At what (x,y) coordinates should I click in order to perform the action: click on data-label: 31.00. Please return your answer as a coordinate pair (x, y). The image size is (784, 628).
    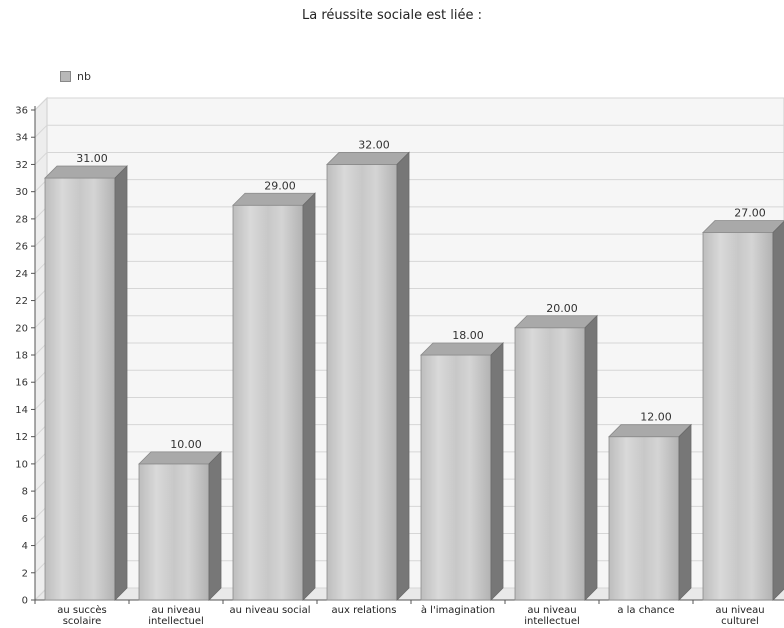
    Looking at the image, I should click on (92, 158).